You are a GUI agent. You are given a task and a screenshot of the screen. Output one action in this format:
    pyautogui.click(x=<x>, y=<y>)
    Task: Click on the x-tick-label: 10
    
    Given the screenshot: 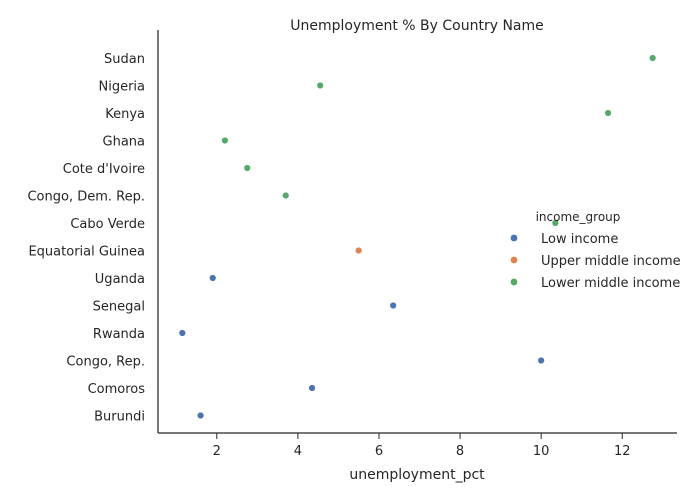 What is the action you would take?
    pyautogui.click(x=541, y=451)
    